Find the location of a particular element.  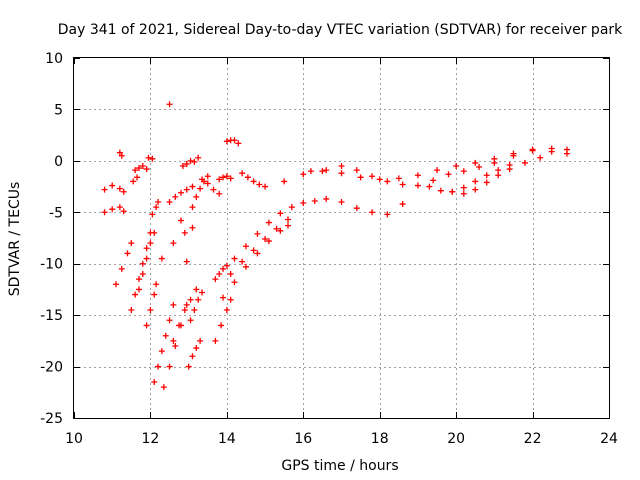

x-tick-label: 18 is located at coordinates (380, 439).